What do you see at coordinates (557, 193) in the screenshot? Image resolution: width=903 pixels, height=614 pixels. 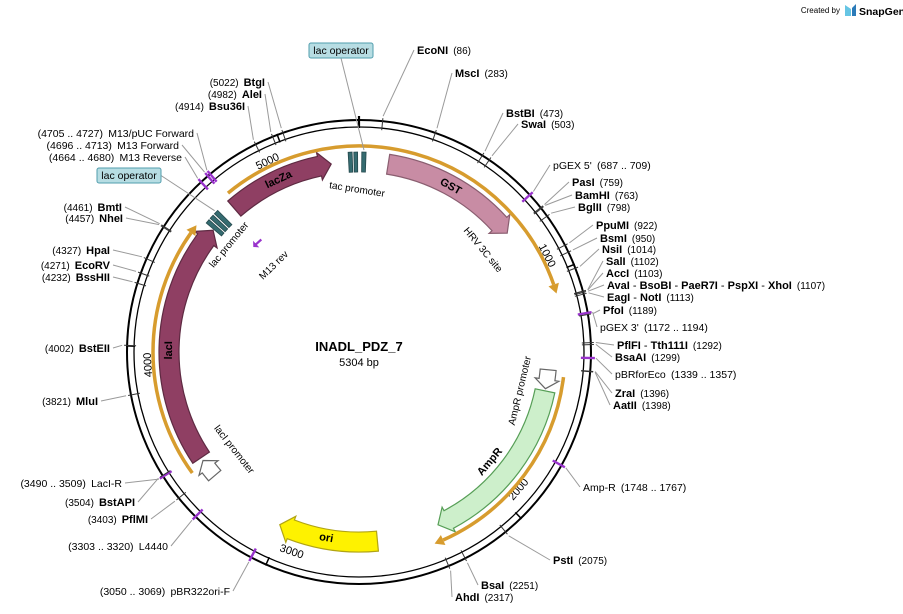 I see `site-pasi-leader` at bounding box center [557, 193].